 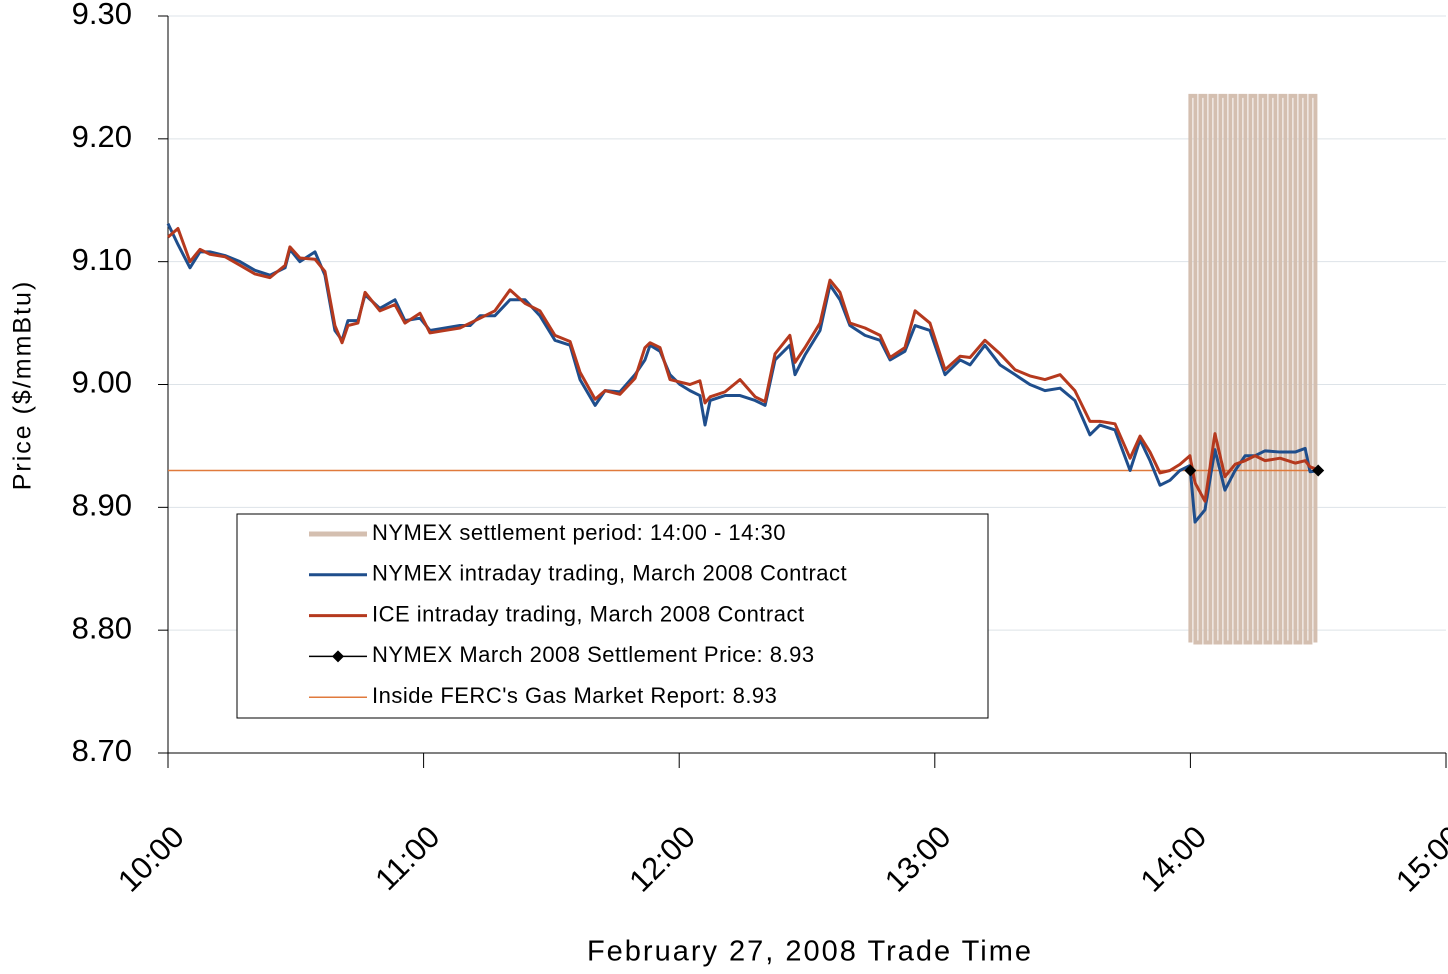 What do you see at coordinates (102, 627) in the screenshot?
I see `y-tick-label: 8.80` at bounding box center [102, 627].